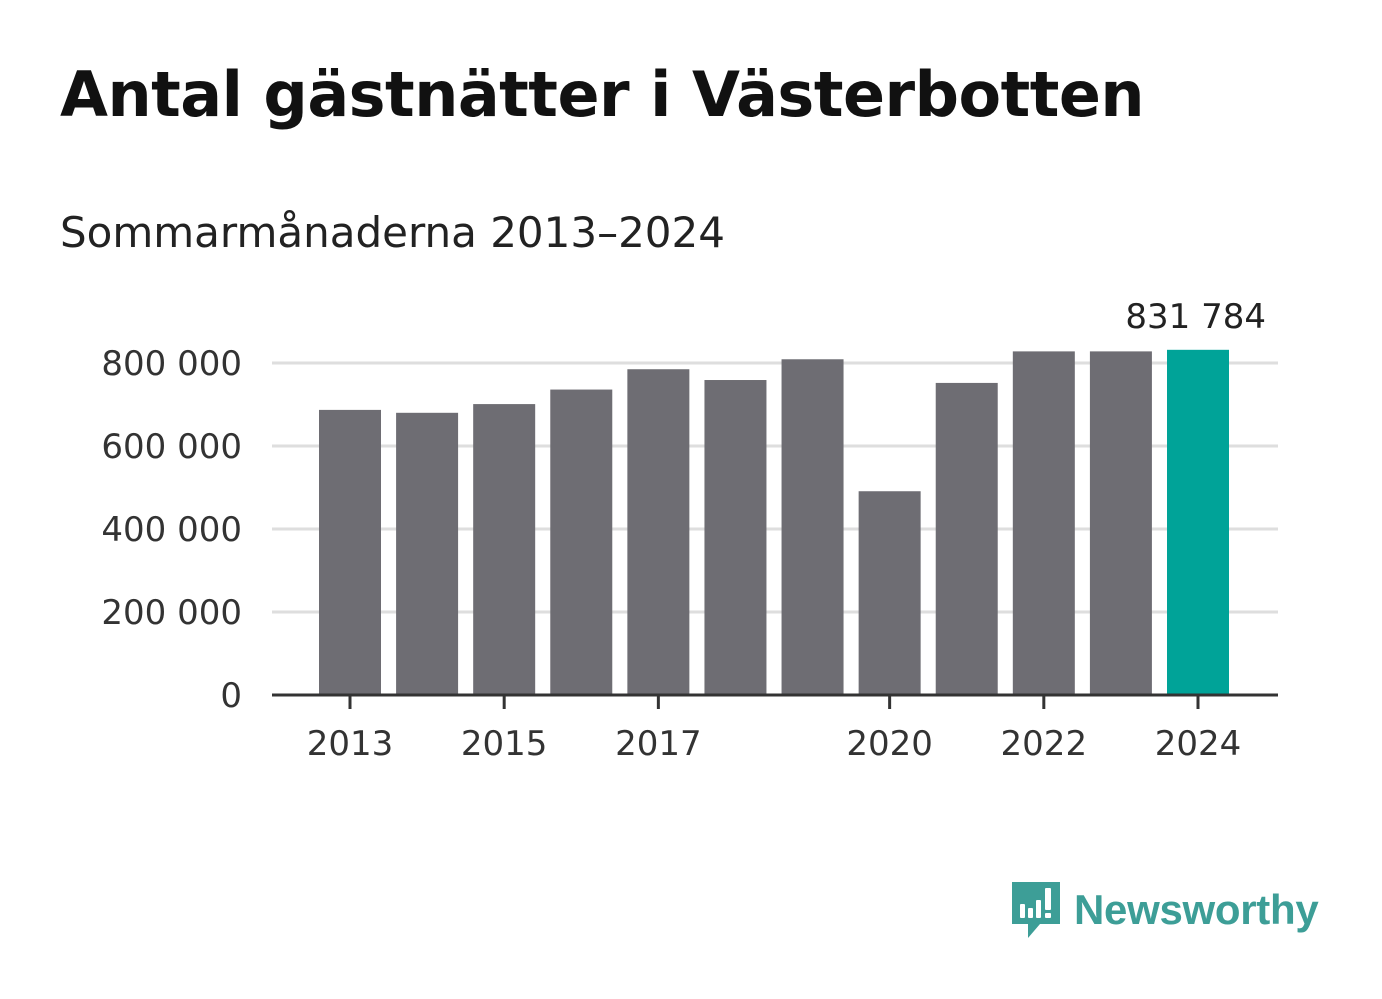 The width and height of the screenshot is (1382, 999). Describe the element at coordinates (1196, 909) in the screenshot. I see `brand-name: Newsworthy` at that location.